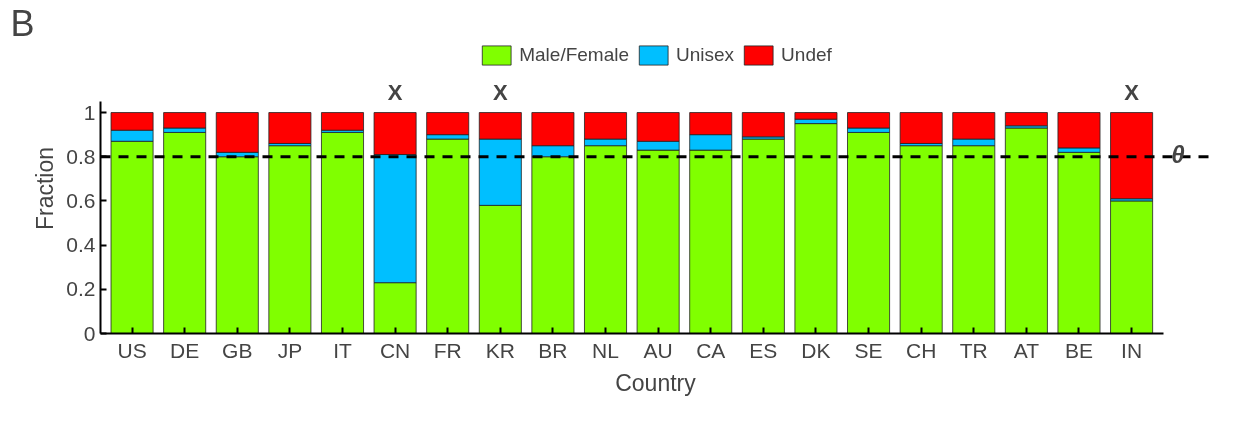 The image size is (1251, 430). What do you see at coordinates (868, 350) in the screenshot?
I see `x-tick-label: SE` at bounding box center [868, 350].